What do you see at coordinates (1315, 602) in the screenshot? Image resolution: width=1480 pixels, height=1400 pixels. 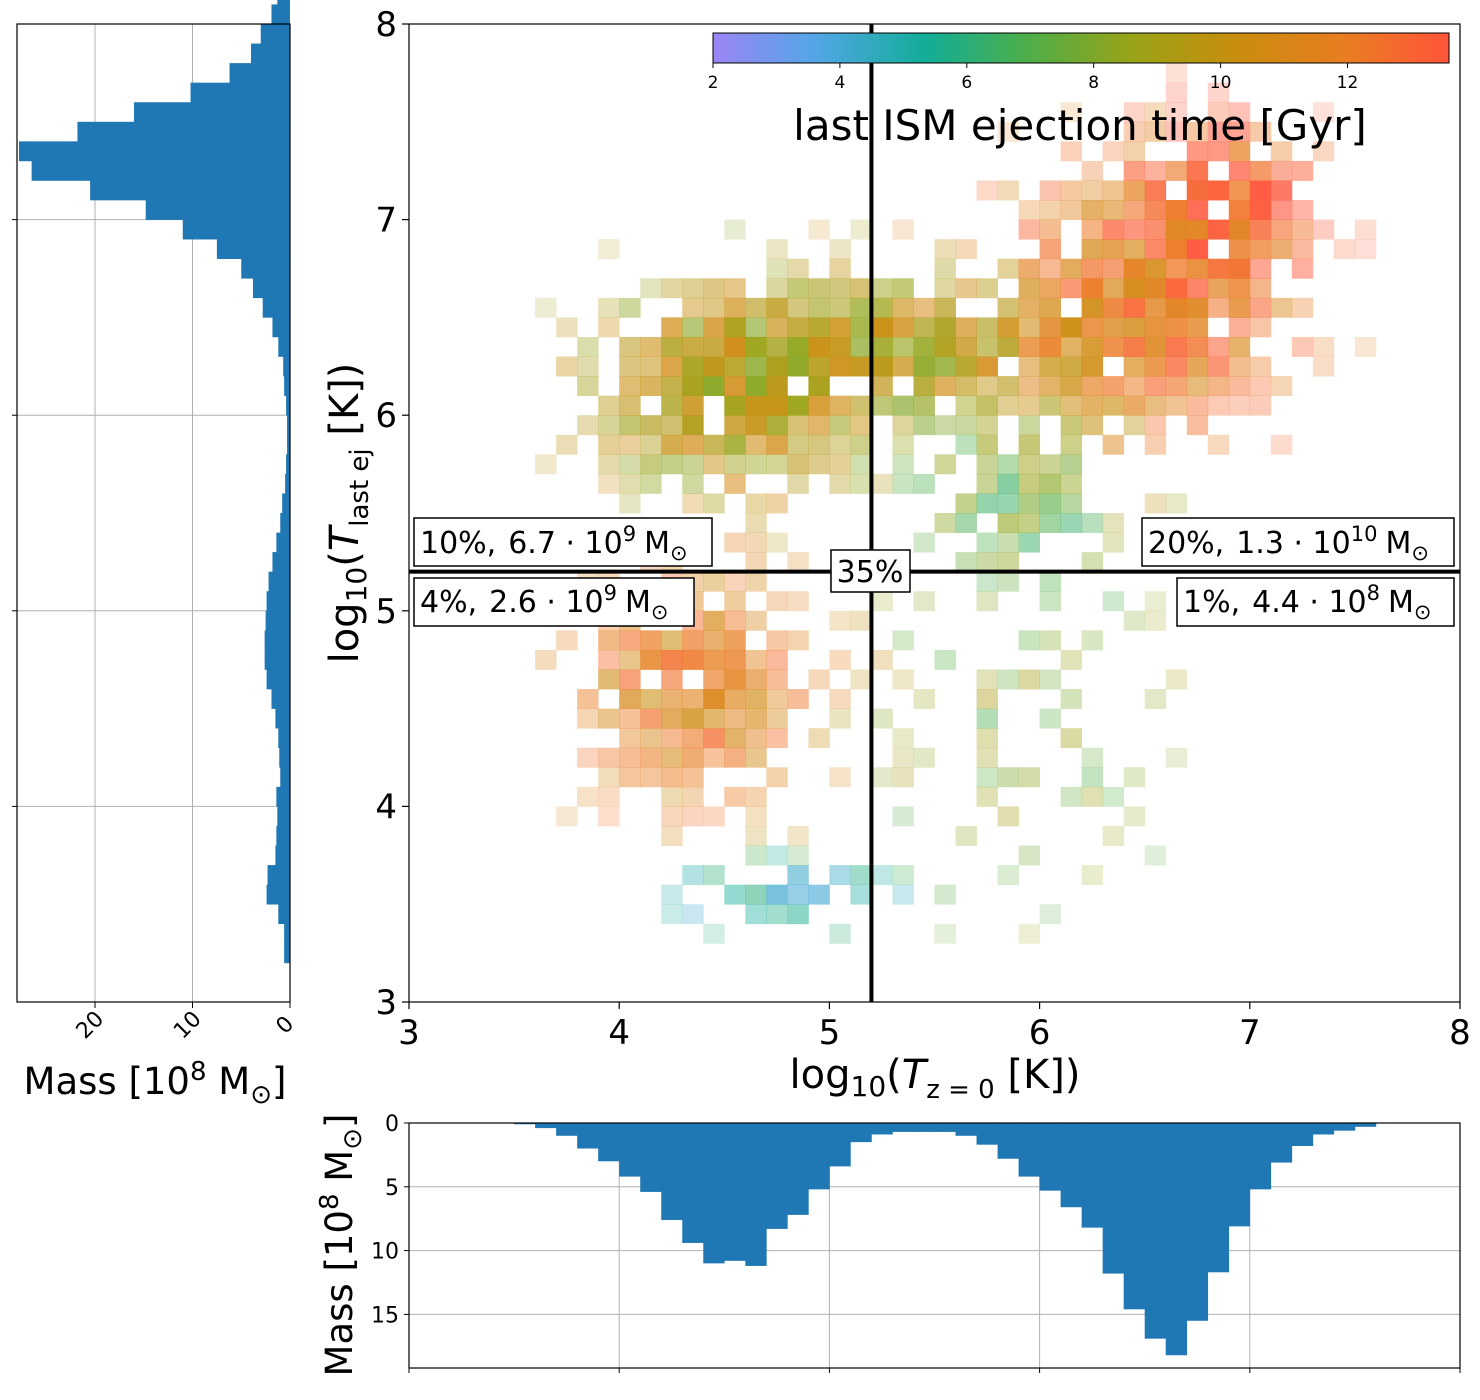 I see `quadrant-label-lower-right: 1%, 4.4 · 108 M⊙` at bounding box center [1315, 602].